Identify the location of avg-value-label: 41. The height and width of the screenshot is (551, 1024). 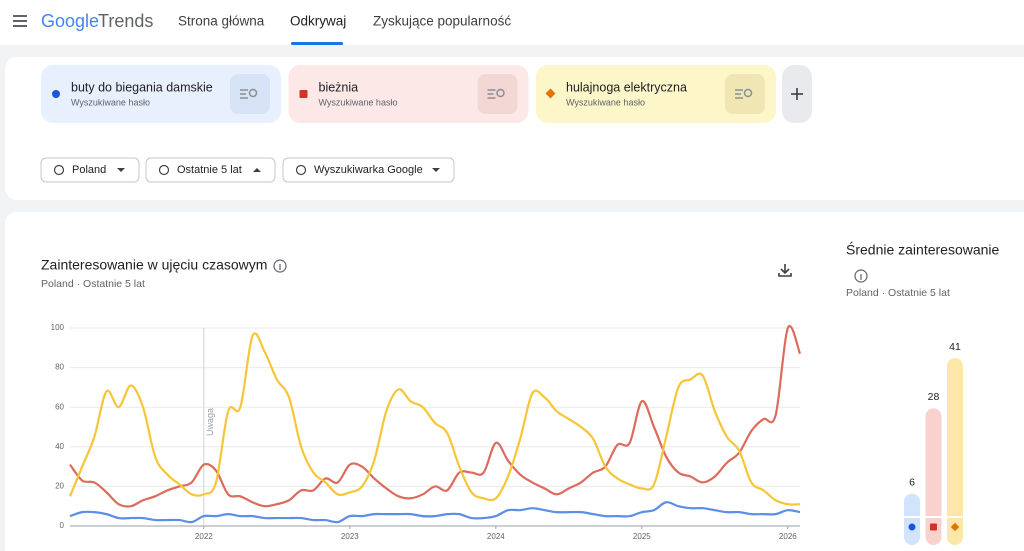
(955, 347).